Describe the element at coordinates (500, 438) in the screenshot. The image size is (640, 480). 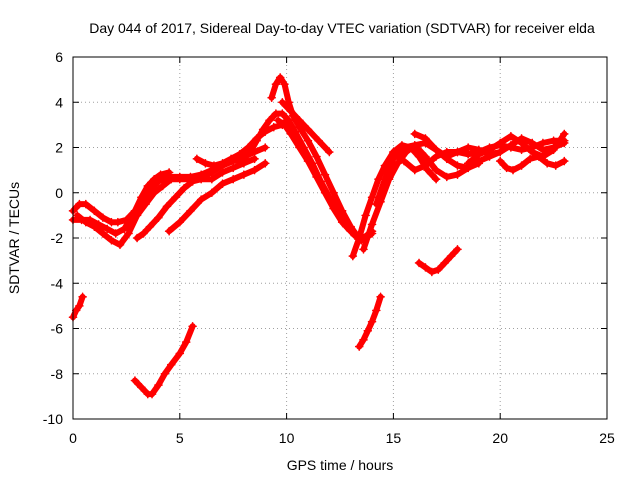
I see `x-tick-label: 20` at that location.